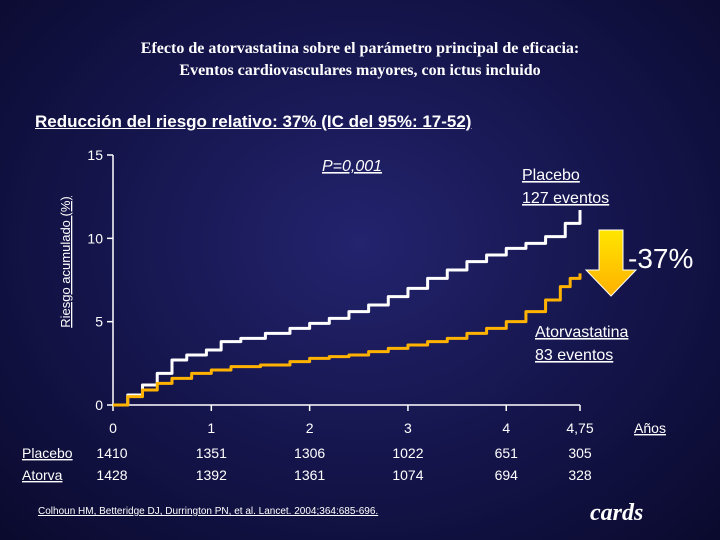 The width and height of the screenshot is (720, 540). What do you see at coordinates (211, 428) in the screenshot?
I see `x-tick-label: 1` at bounding box center [211, 428].